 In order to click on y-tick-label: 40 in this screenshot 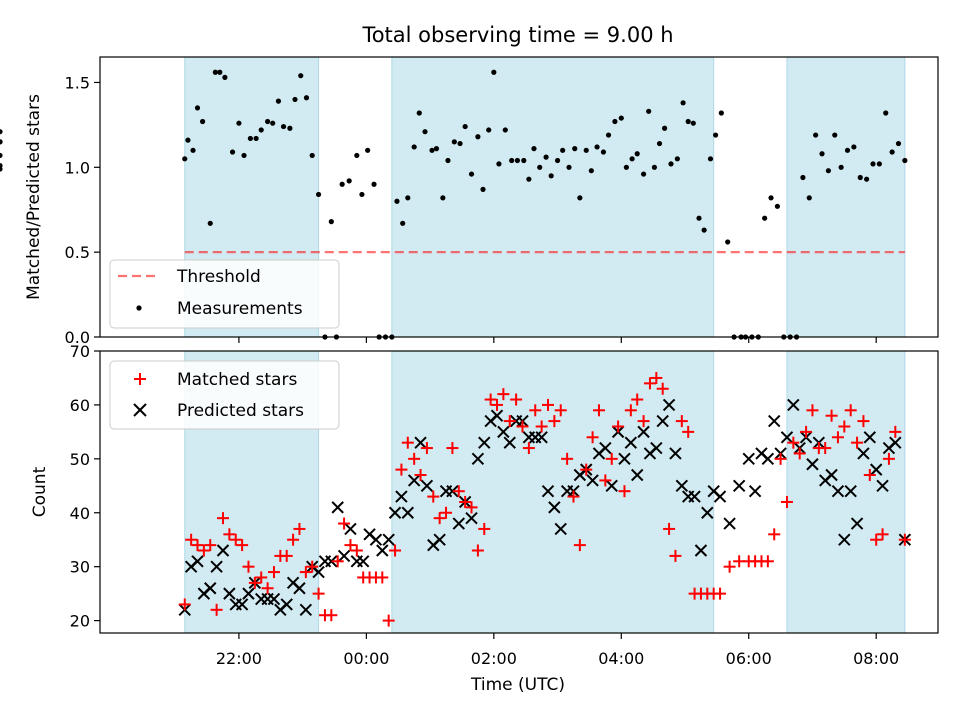, I will do `click(80, 513)`.